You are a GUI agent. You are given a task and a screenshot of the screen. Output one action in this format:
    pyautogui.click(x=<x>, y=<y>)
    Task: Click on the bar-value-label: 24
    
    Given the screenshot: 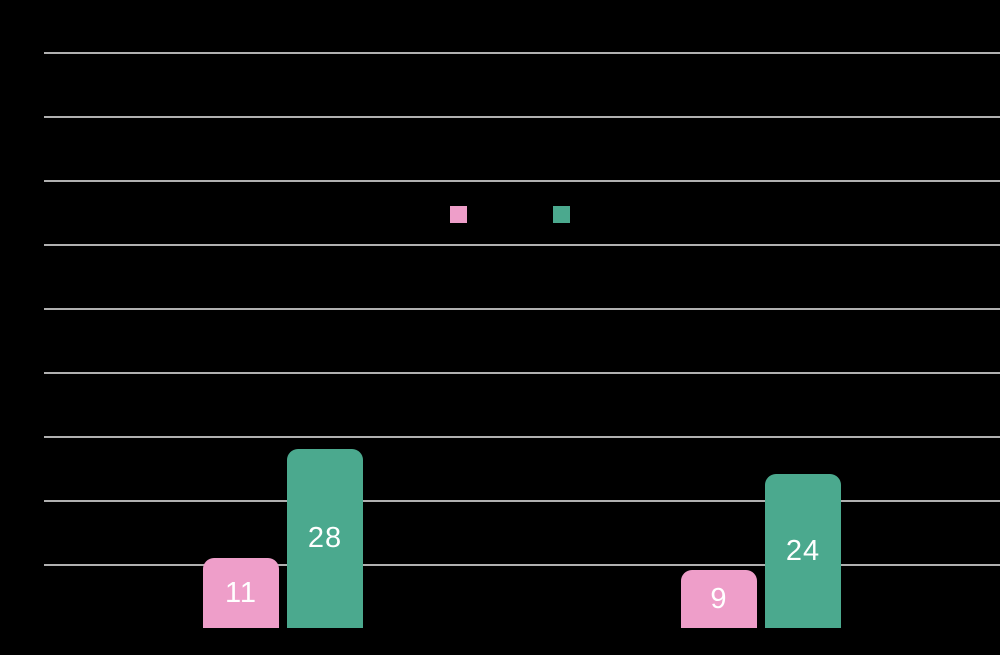 What is the action you would take?
    pyautogui.click(x=803, y=550)
    